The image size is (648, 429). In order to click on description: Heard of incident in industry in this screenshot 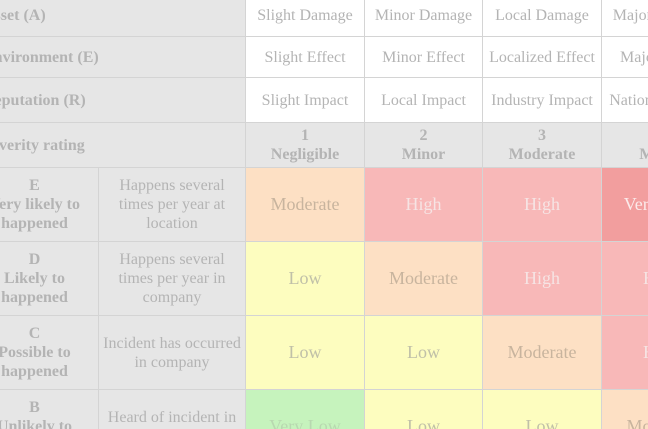, I will do `click(172, 418)`.